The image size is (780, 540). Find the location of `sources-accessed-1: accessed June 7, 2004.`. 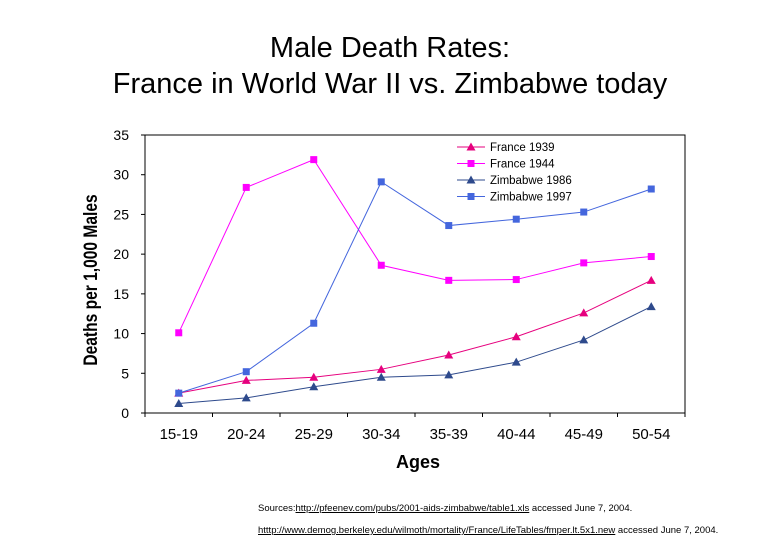

sources-accessed-1: accessed June 7, 2004. is located at coordinates (581, 508).